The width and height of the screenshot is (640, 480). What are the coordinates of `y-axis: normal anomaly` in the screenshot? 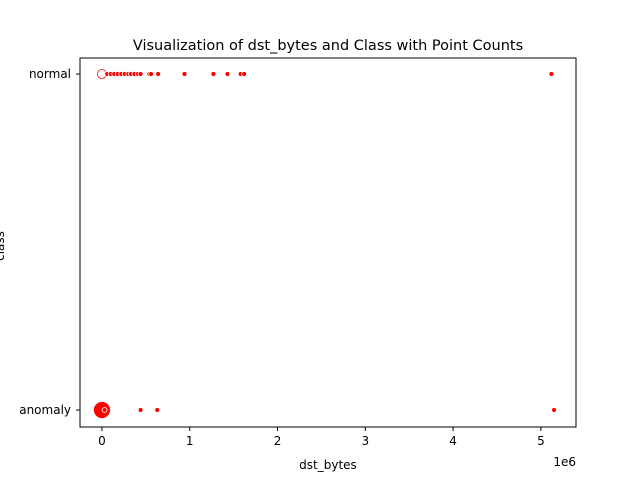 It's located at (49, 242).